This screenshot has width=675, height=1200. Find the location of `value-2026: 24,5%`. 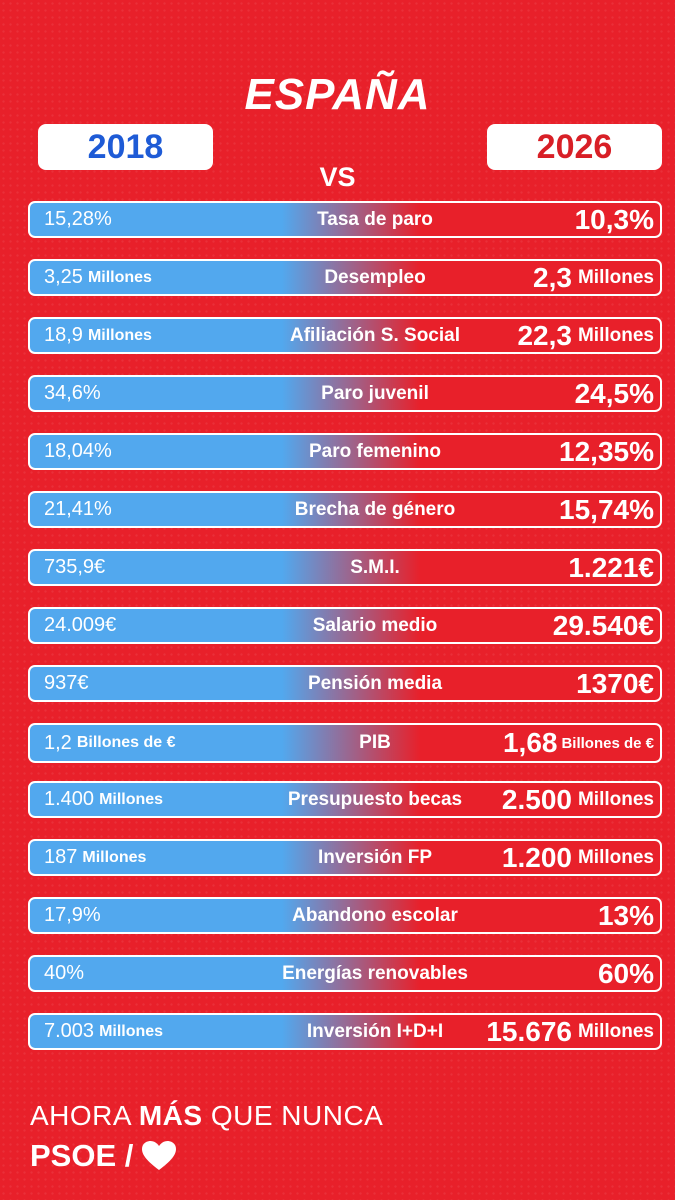

value-2026: 24,5% is located at coordinates (614, 393).